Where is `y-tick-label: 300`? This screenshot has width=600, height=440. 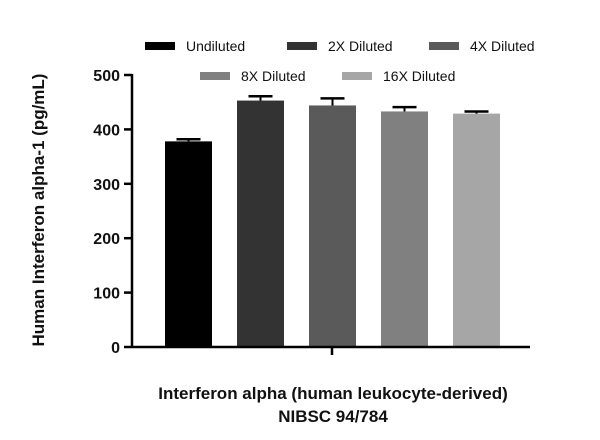 y-tick-label: 300 is located at coordinates (106, 185).